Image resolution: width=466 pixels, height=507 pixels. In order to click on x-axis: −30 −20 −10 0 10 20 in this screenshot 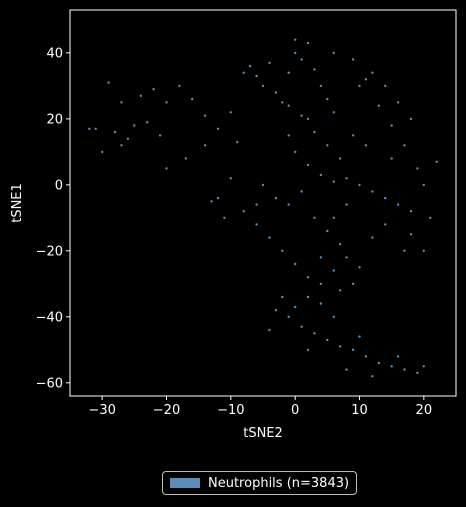, I will do `click(260, 407)`.